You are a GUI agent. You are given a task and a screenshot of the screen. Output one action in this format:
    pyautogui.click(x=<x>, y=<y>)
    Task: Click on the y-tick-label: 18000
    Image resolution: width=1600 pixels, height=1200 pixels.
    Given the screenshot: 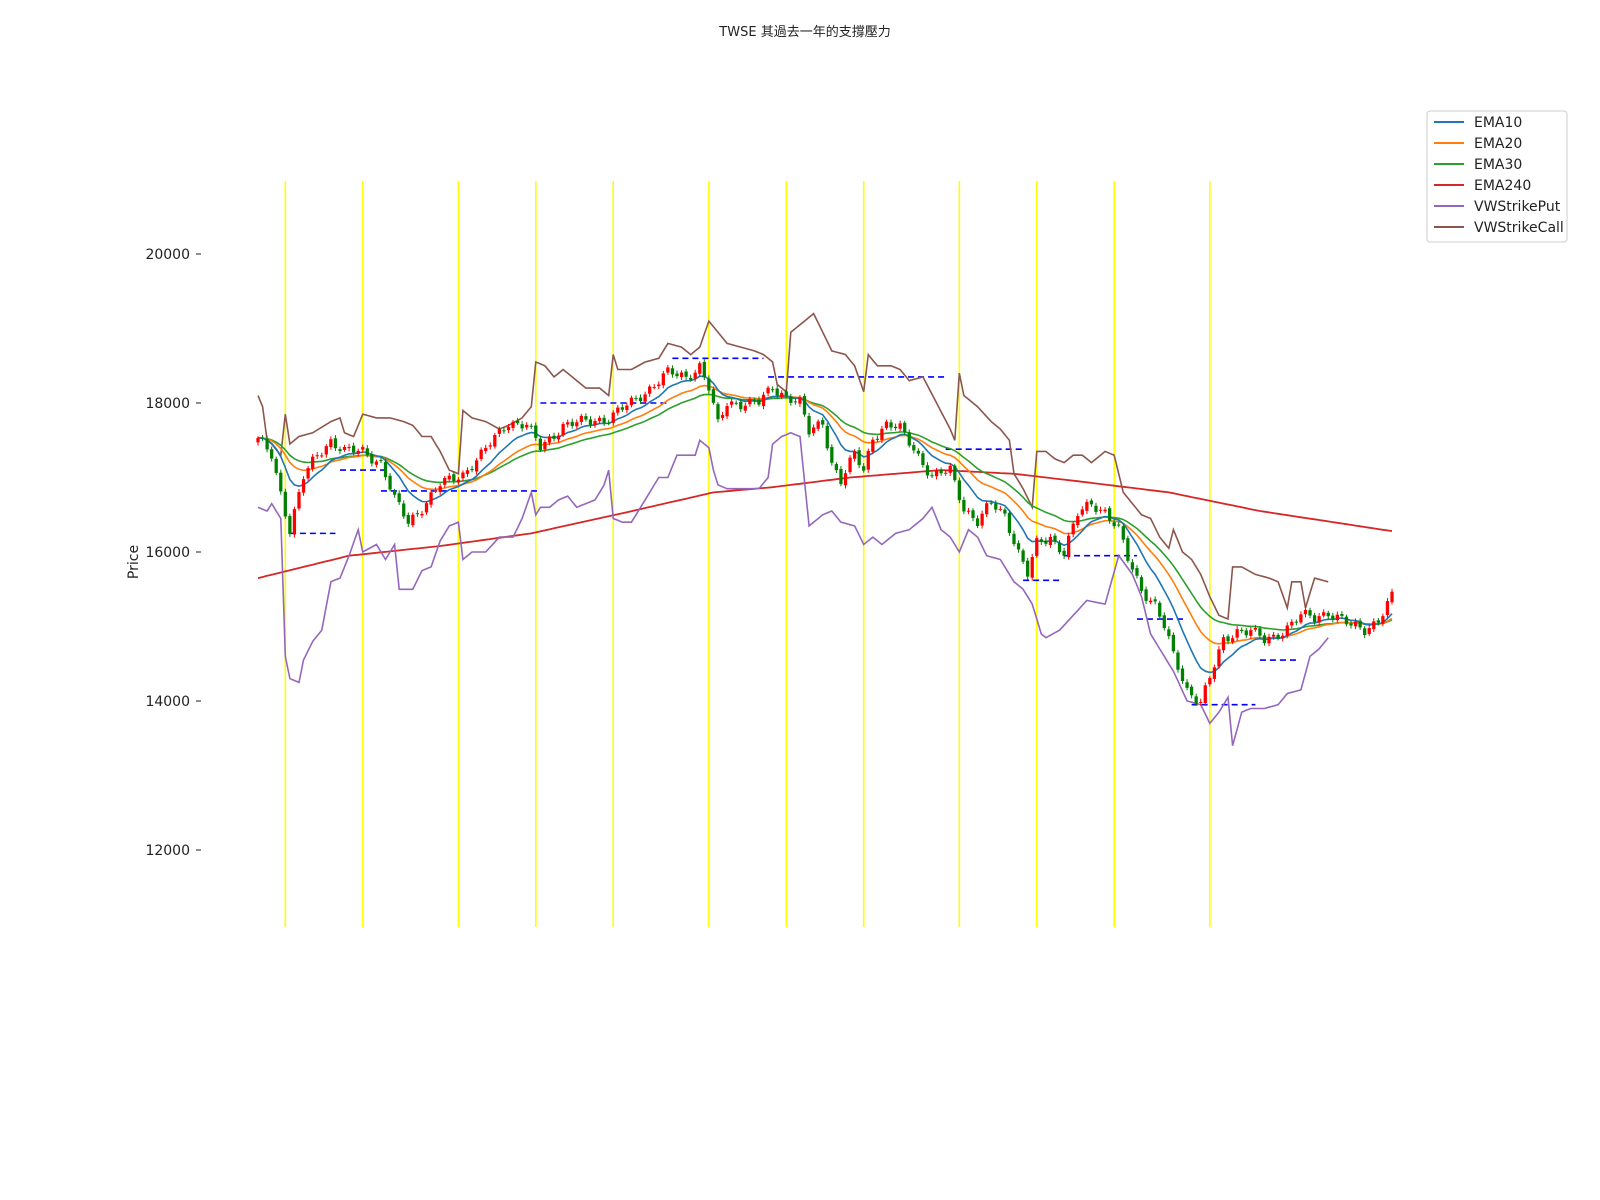 What is the action you would take?
    pyautogui.click(x=167, y=404)
    